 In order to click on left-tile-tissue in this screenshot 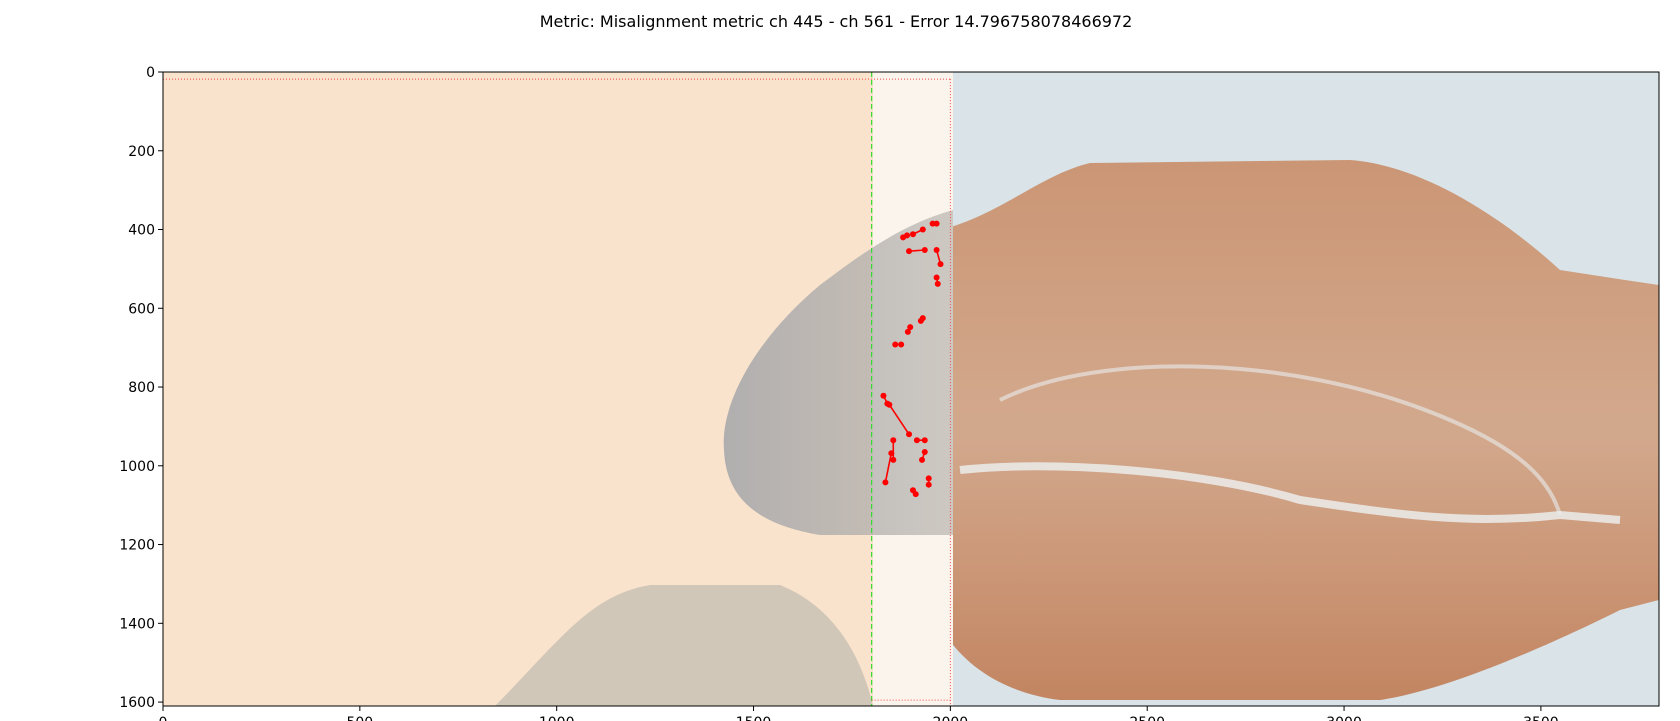, I will do `click(838, 372)`.